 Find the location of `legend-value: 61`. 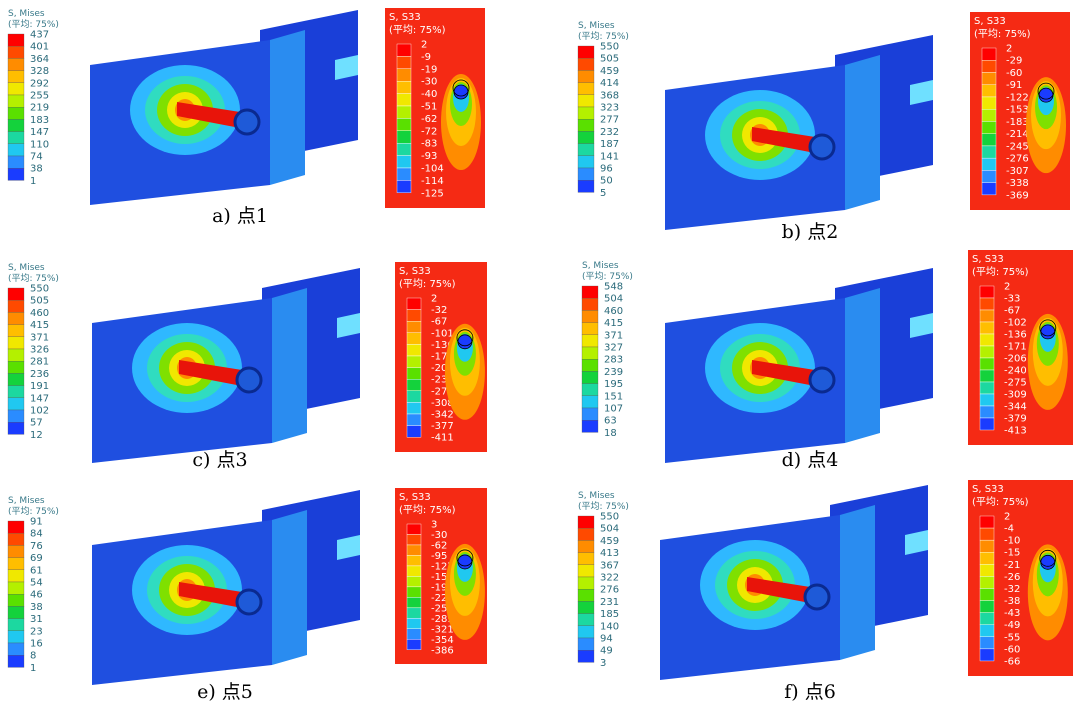

legend-value: 61 is located at coordinates (36, 570).